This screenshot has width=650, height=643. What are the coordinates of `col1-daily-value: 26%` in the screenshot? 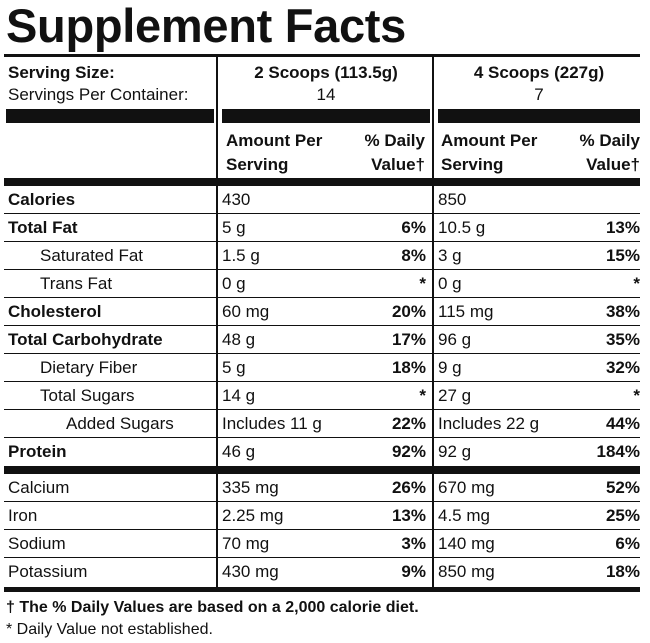 It's located at (408, 487).